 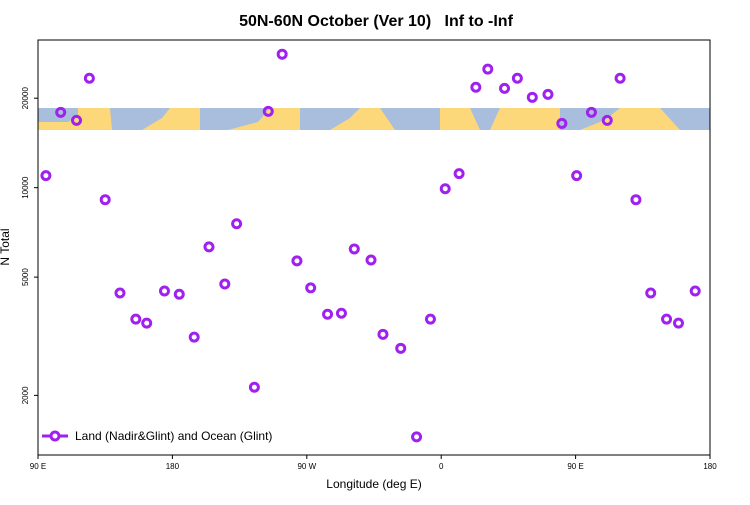 I want to click on chart-title: 50N-60N October (Ver 10) Inf to -Inf, so click(x=376, y=21).